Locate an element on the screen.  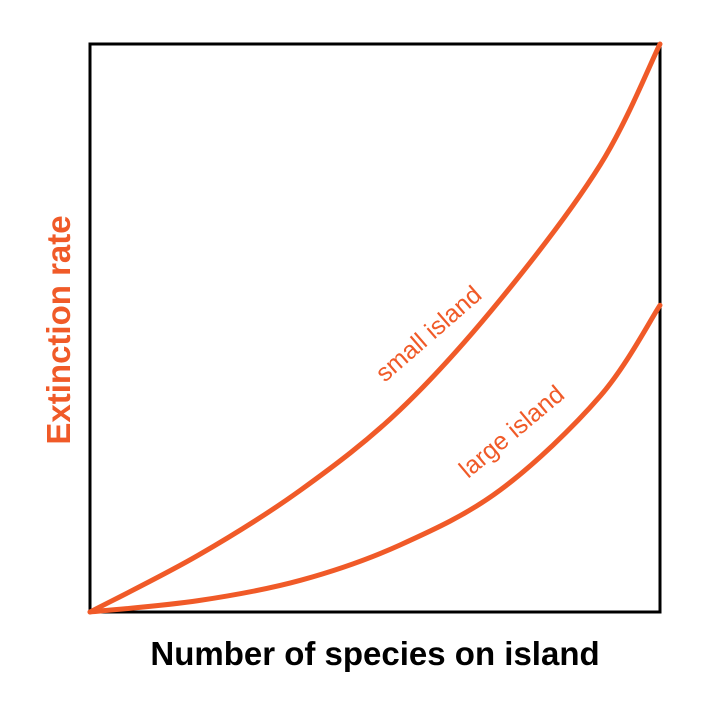
large-island-label: large island is located at coordinates (512, 432).